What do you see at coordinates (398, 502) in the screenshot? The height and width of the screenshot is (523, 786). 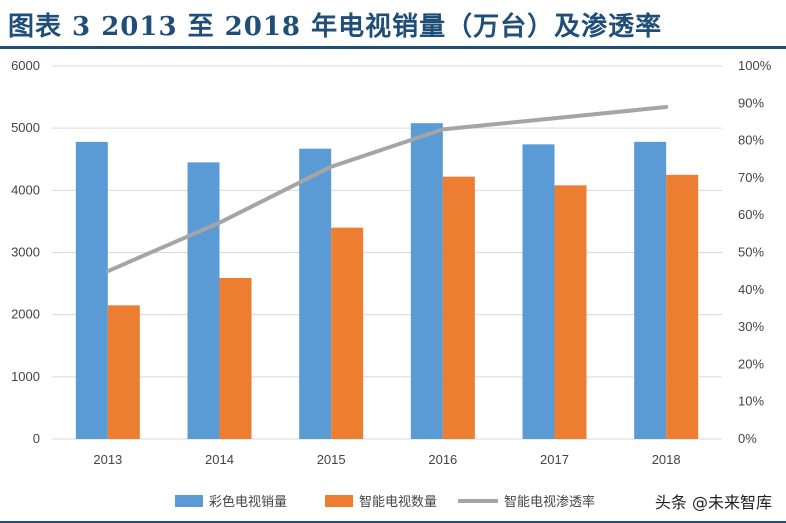 I see `legend-label: 智能电视数量` at bounding box center [398, 502].